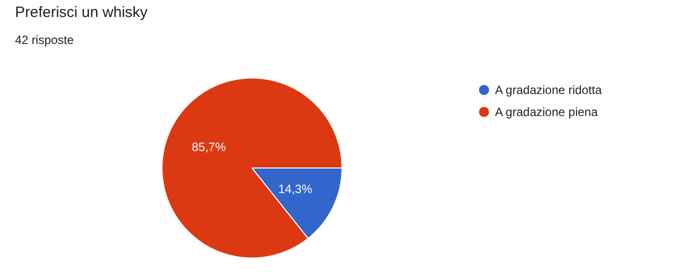  I want to click on legend-label: A gradazione ridotta, so click(548, 90).